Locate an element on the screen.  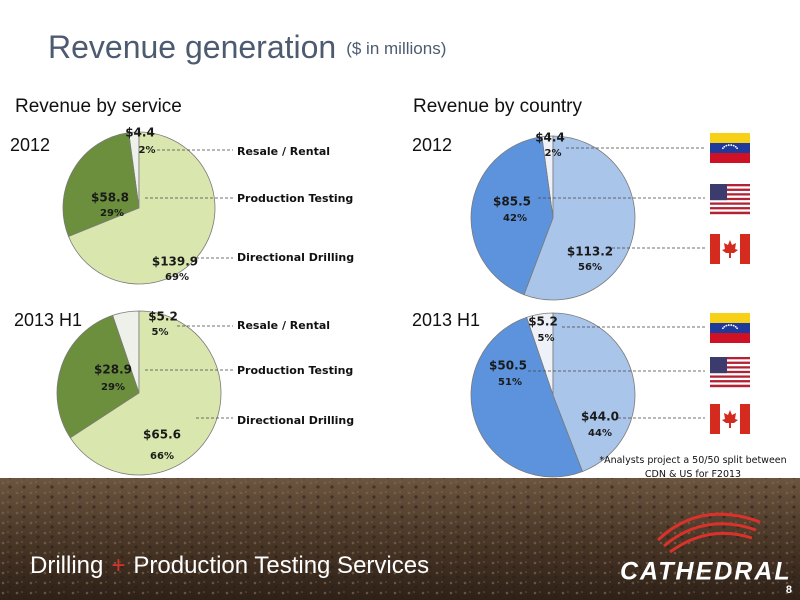
percent-label: 69% is located at coordinates (177, 277).